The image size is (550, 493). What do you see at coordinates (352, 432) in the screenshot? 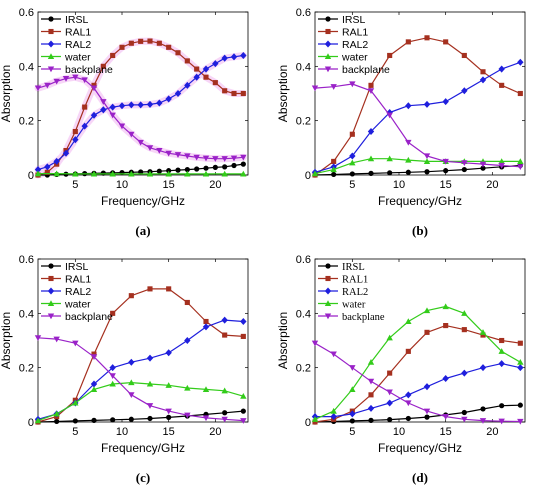
I see `x-tick-label: 5` at bounding box center [352, 432].